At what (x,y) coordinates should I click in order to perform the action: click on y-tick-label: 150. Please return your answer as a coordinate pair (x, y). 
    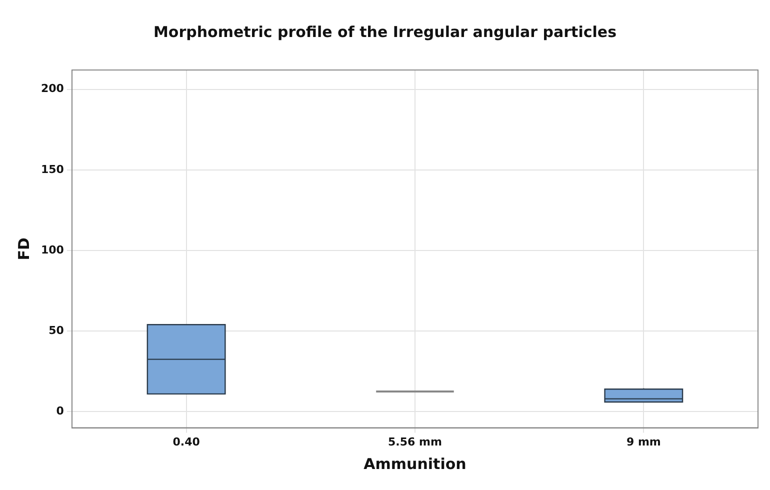
    Looking at the image, I should click on (52, 169).